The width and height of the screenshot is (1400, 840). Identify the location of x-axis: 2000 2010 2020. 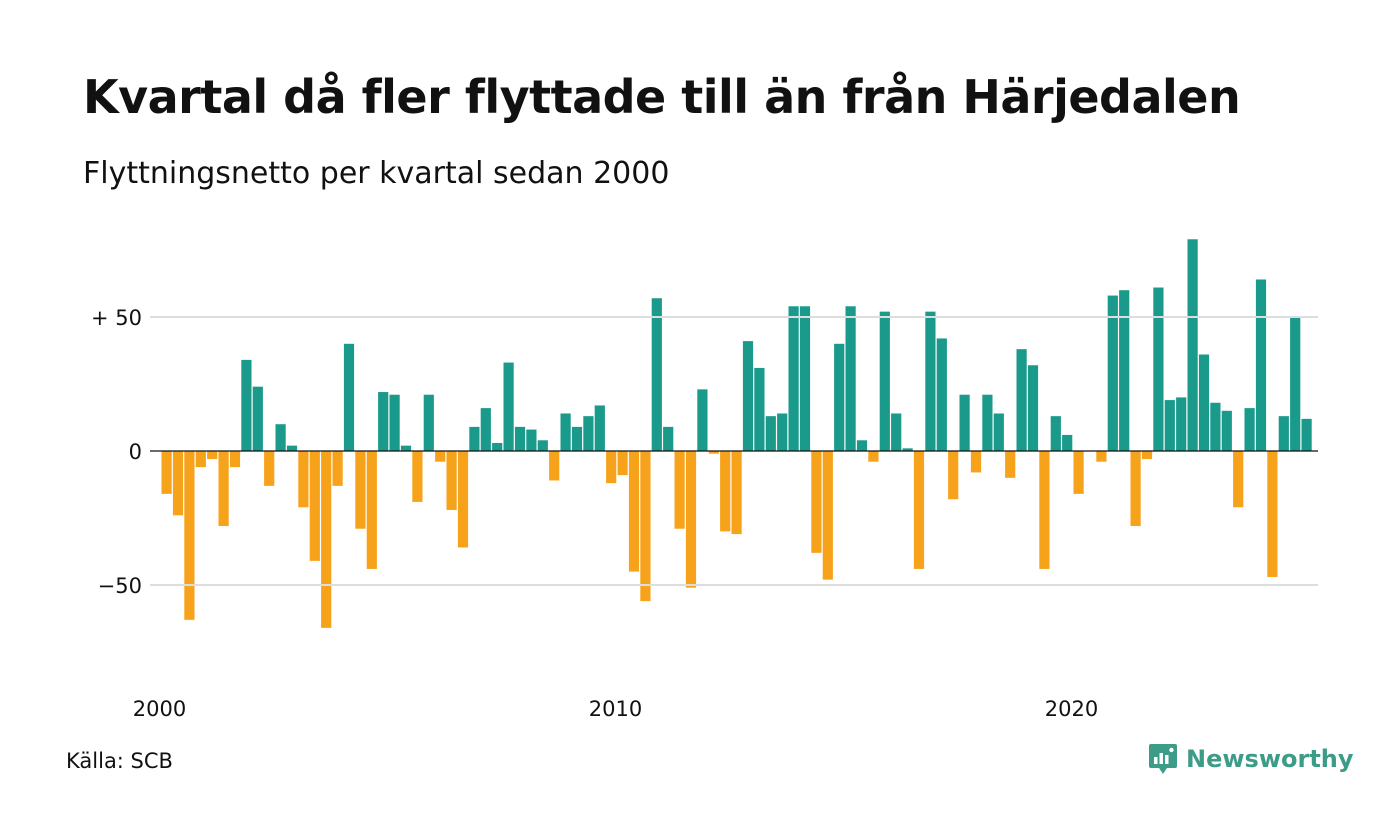
(615, 709).